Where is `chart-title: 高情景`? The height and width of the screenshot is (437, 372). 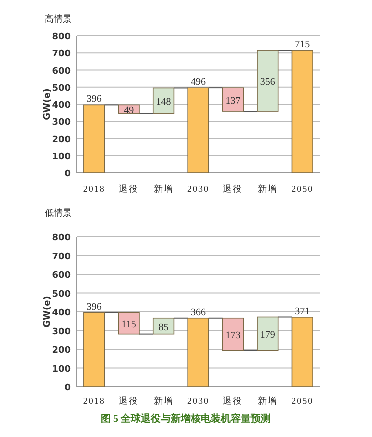 chart-title: 高情景 is located at coordinates (58, 19).